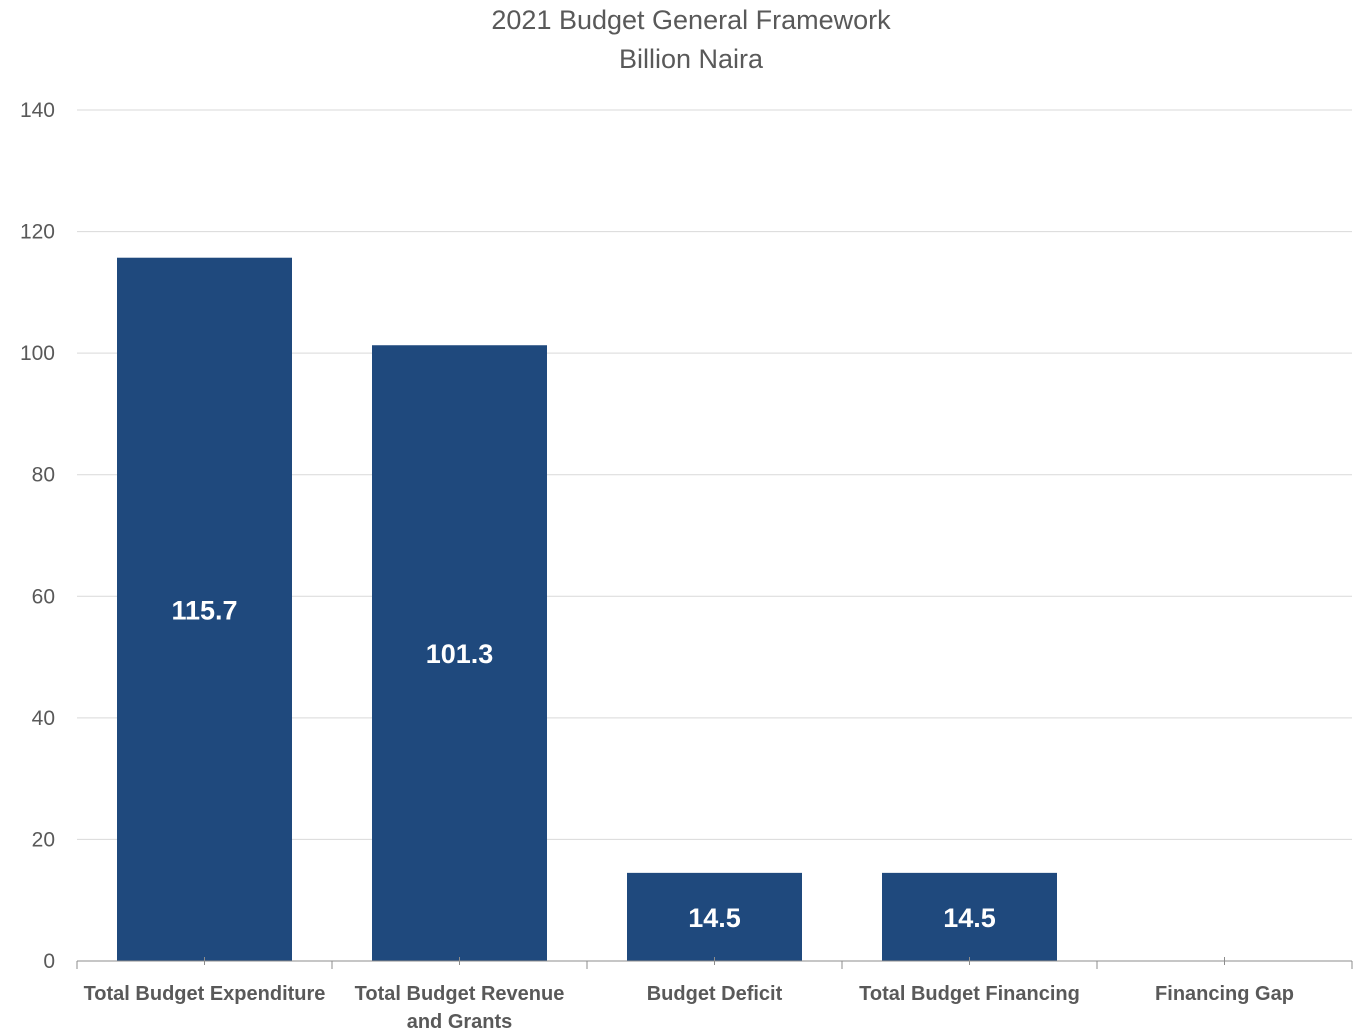 The height and width of the screenshot is (1031, 1363). Describe the element at coordinates (460, 1007) in the screenshot. I see `x-category-label: Total Budget Revenue and Grants` at that location.